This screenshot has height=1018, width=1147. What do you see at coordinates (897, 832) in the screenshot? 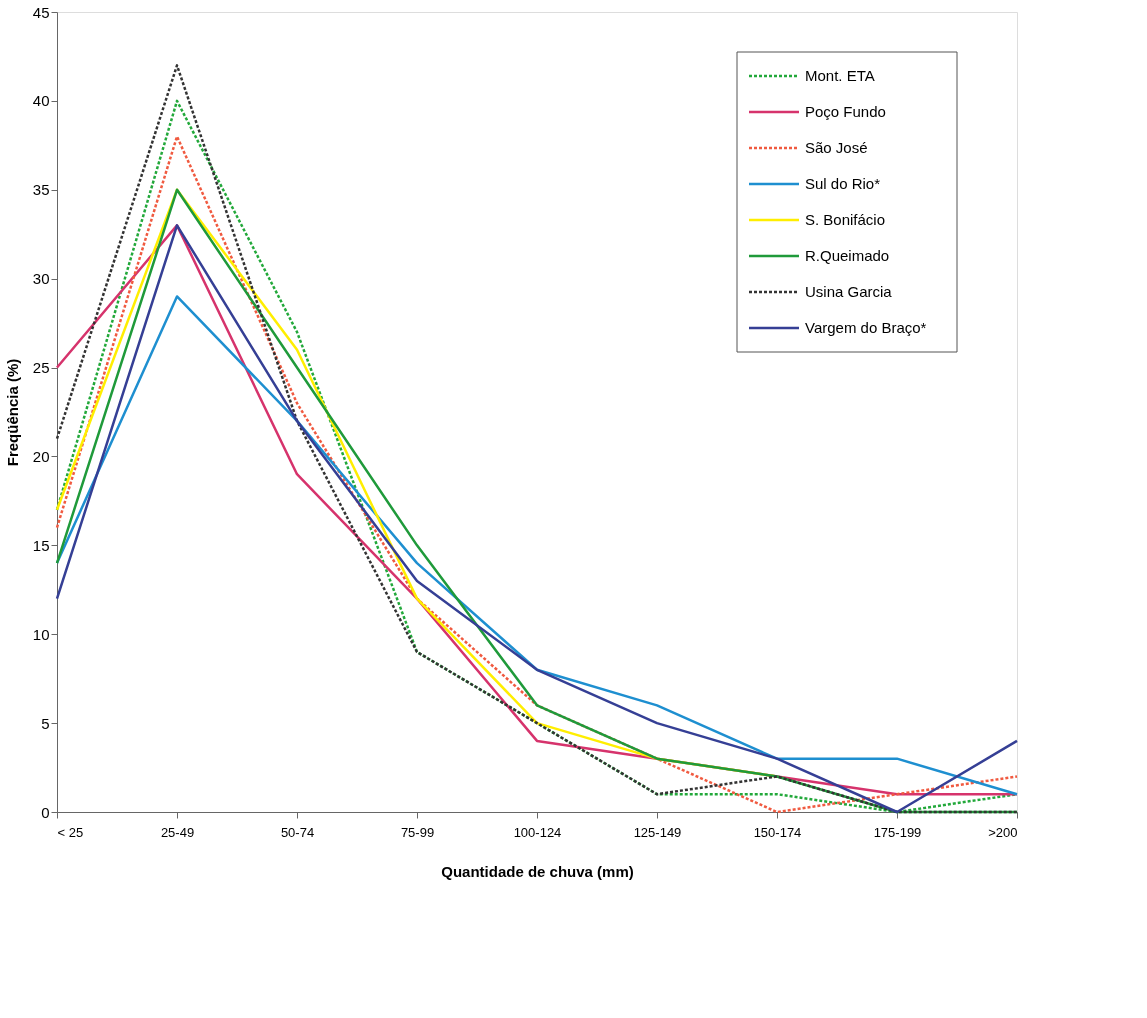
I see `x-tick-label: 175-199` at bounding box center [897, 832].